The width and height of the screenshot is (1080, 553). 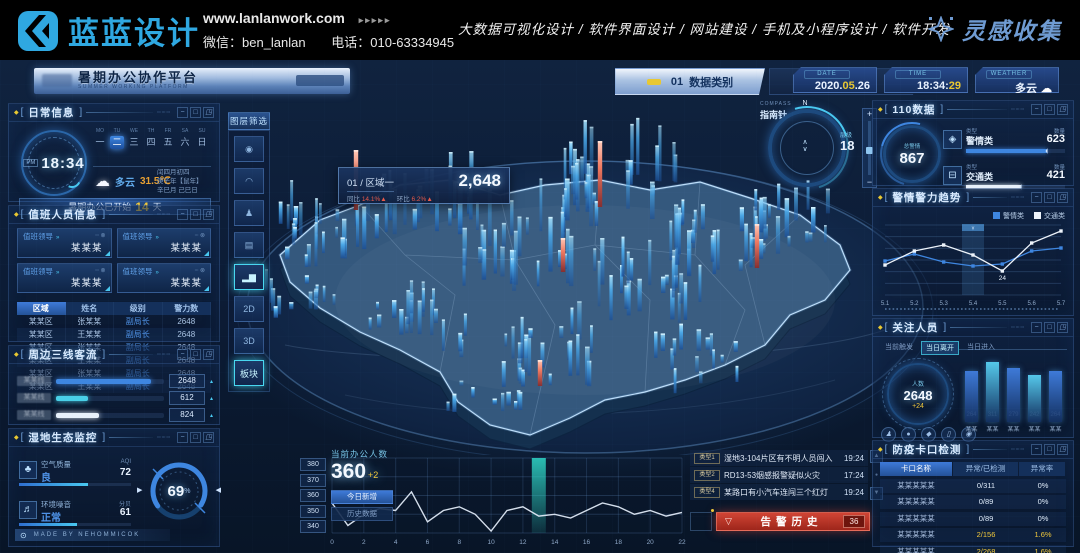 What do you see at coordinates (31, 163) in the screenshot?
I see `clock-meridiem: PM` at bounding box center [31, 163].